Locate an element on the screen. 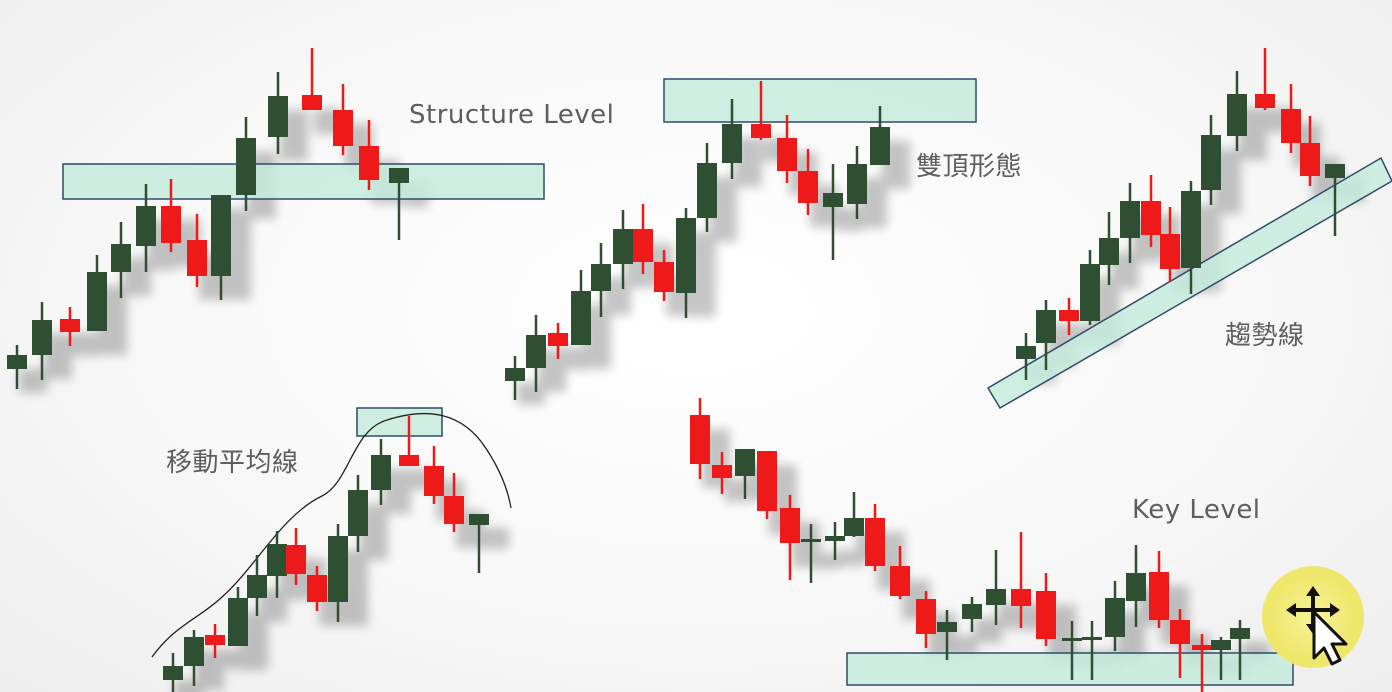  key-level-zone is located at coordinates (1070, 669).